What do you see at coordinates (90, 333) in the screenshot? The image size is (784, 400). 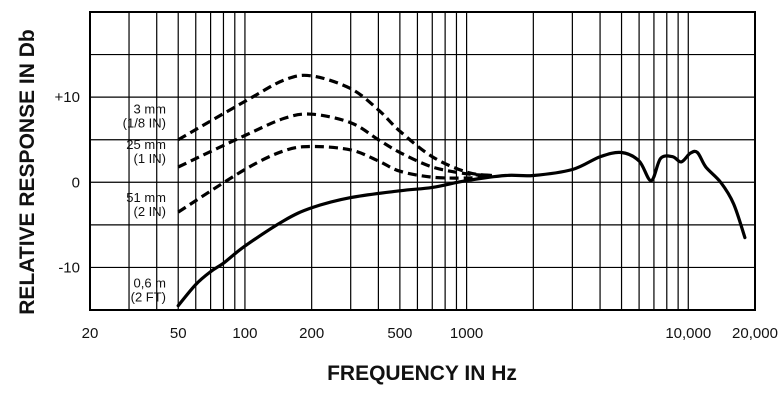 I see `x-tick-label: 20` at bounding box center [90, 333].